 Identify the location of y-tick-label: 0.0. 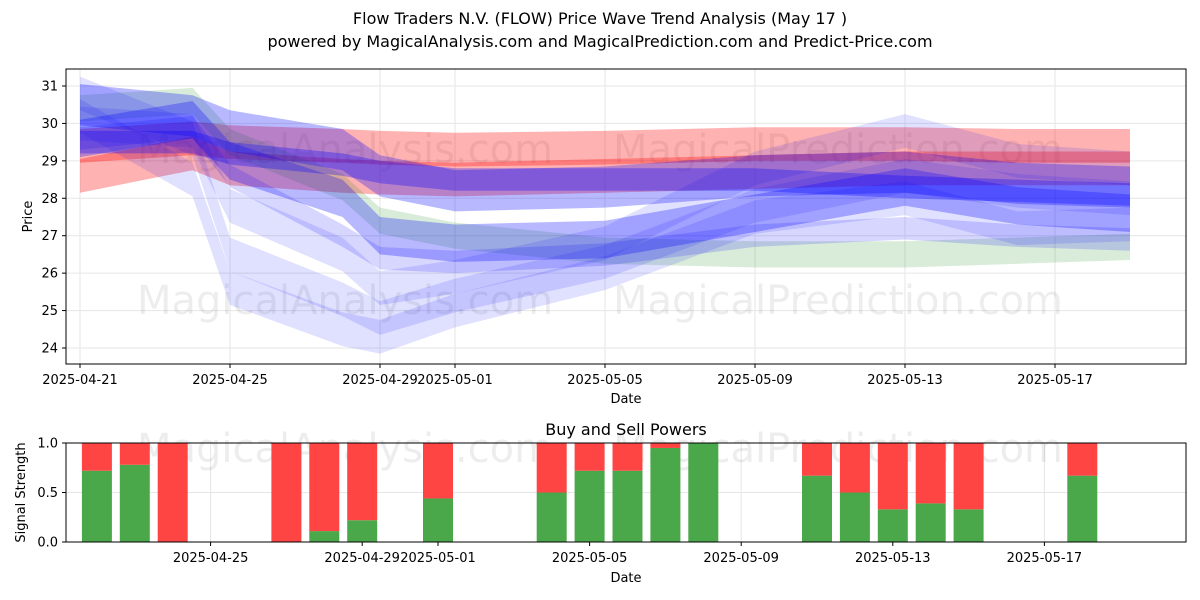
(47, 543).